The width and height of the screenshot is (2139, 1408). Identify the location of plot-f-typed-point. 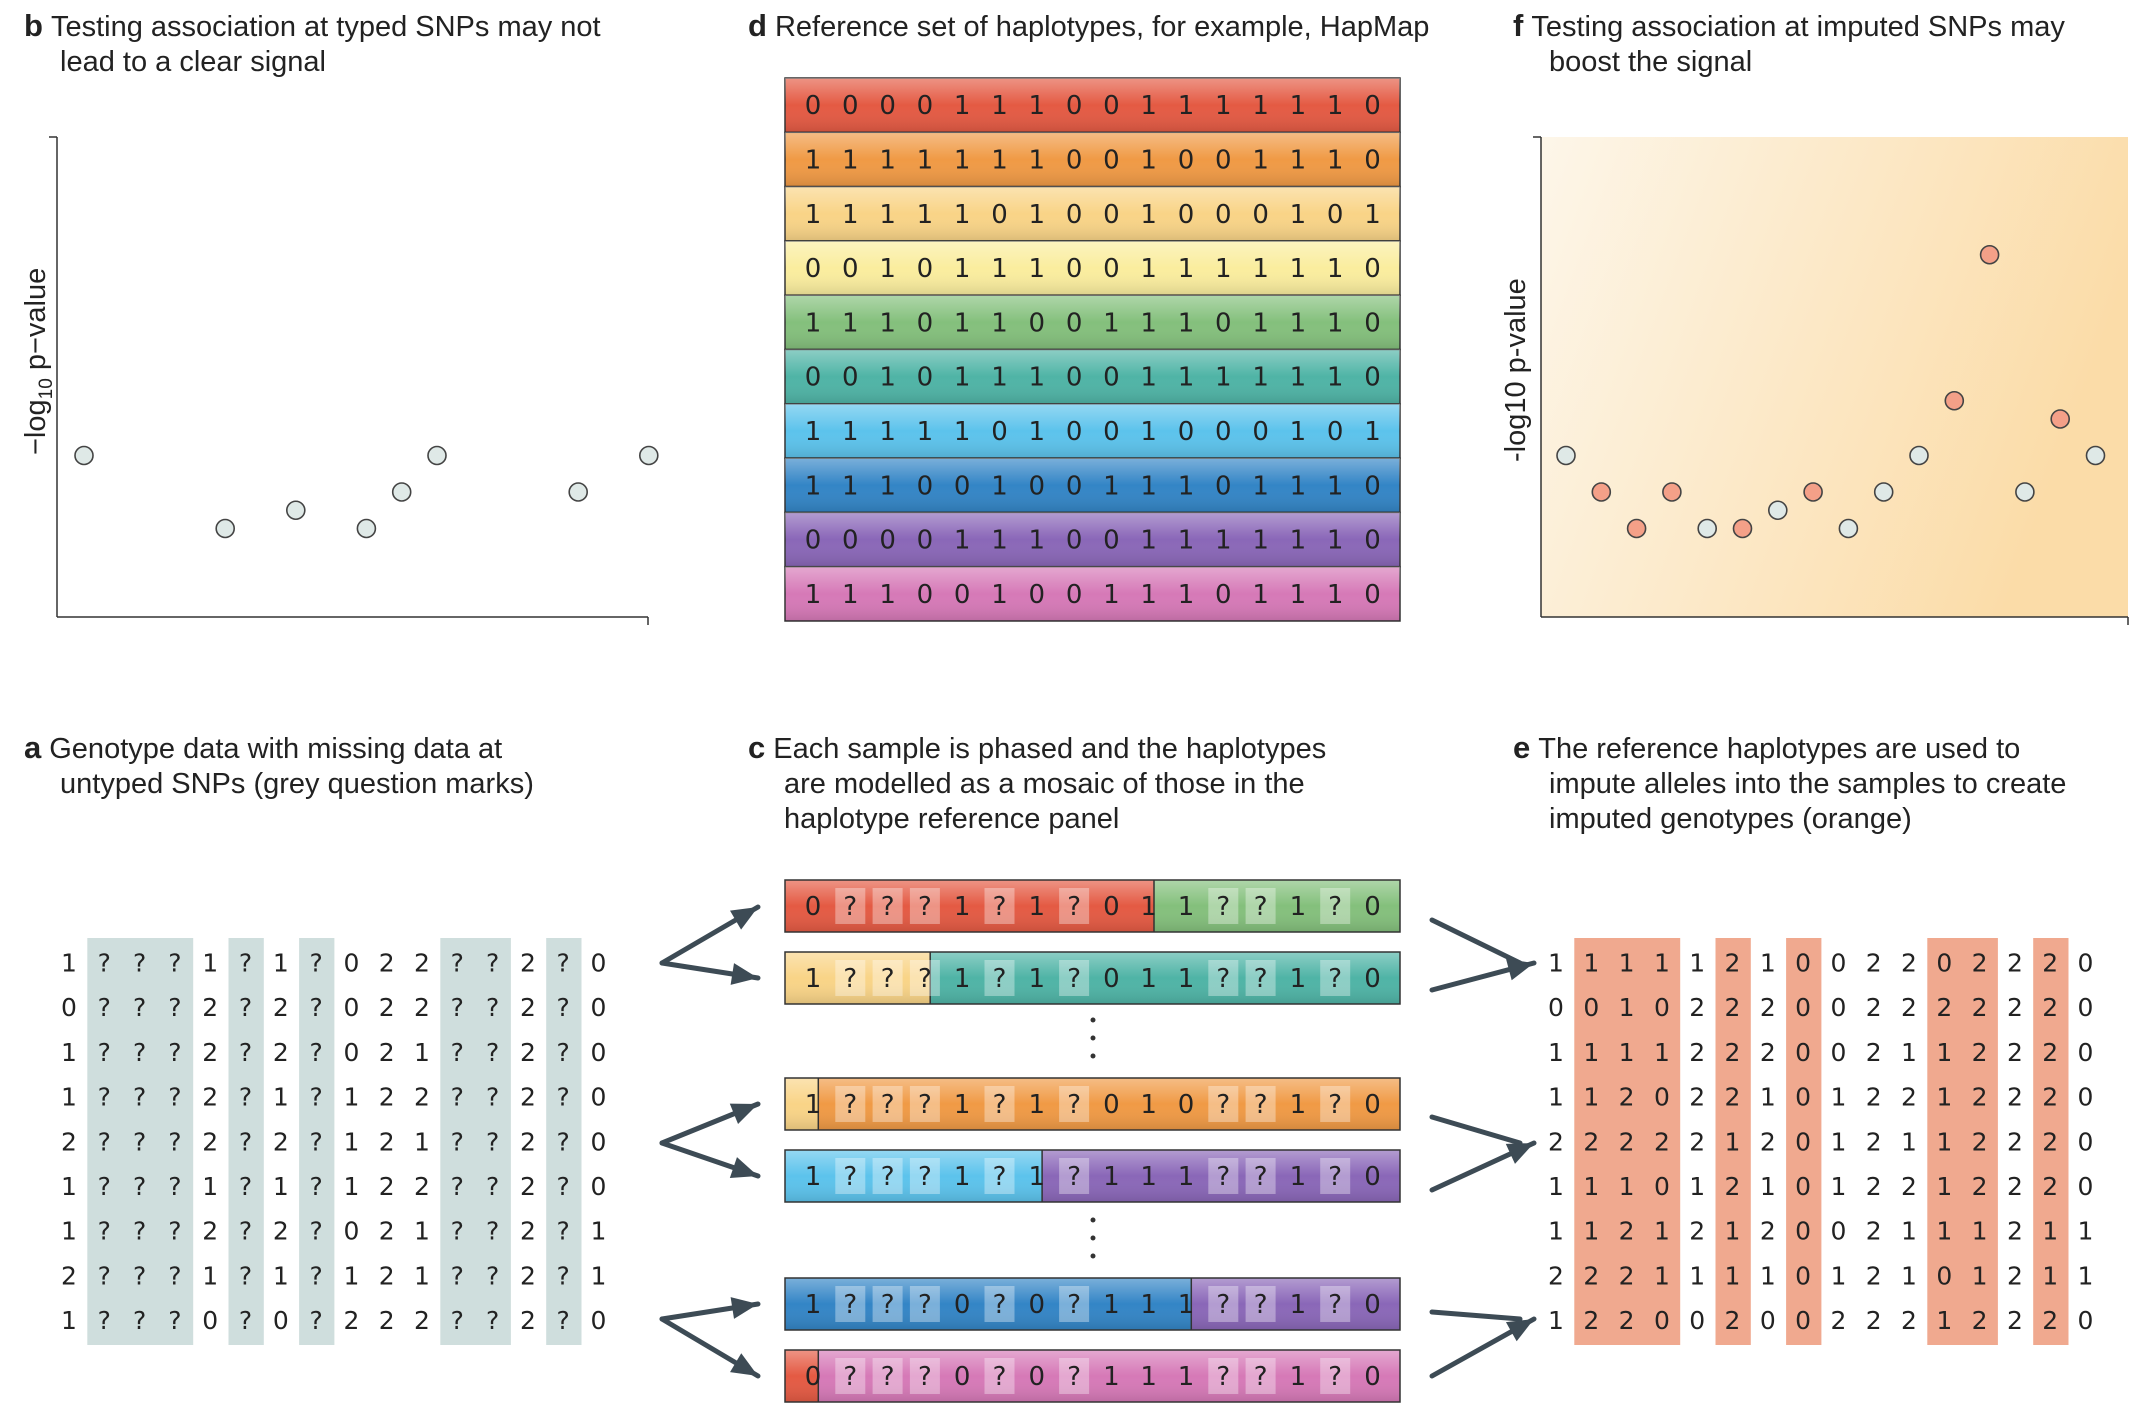
(2025, 492).